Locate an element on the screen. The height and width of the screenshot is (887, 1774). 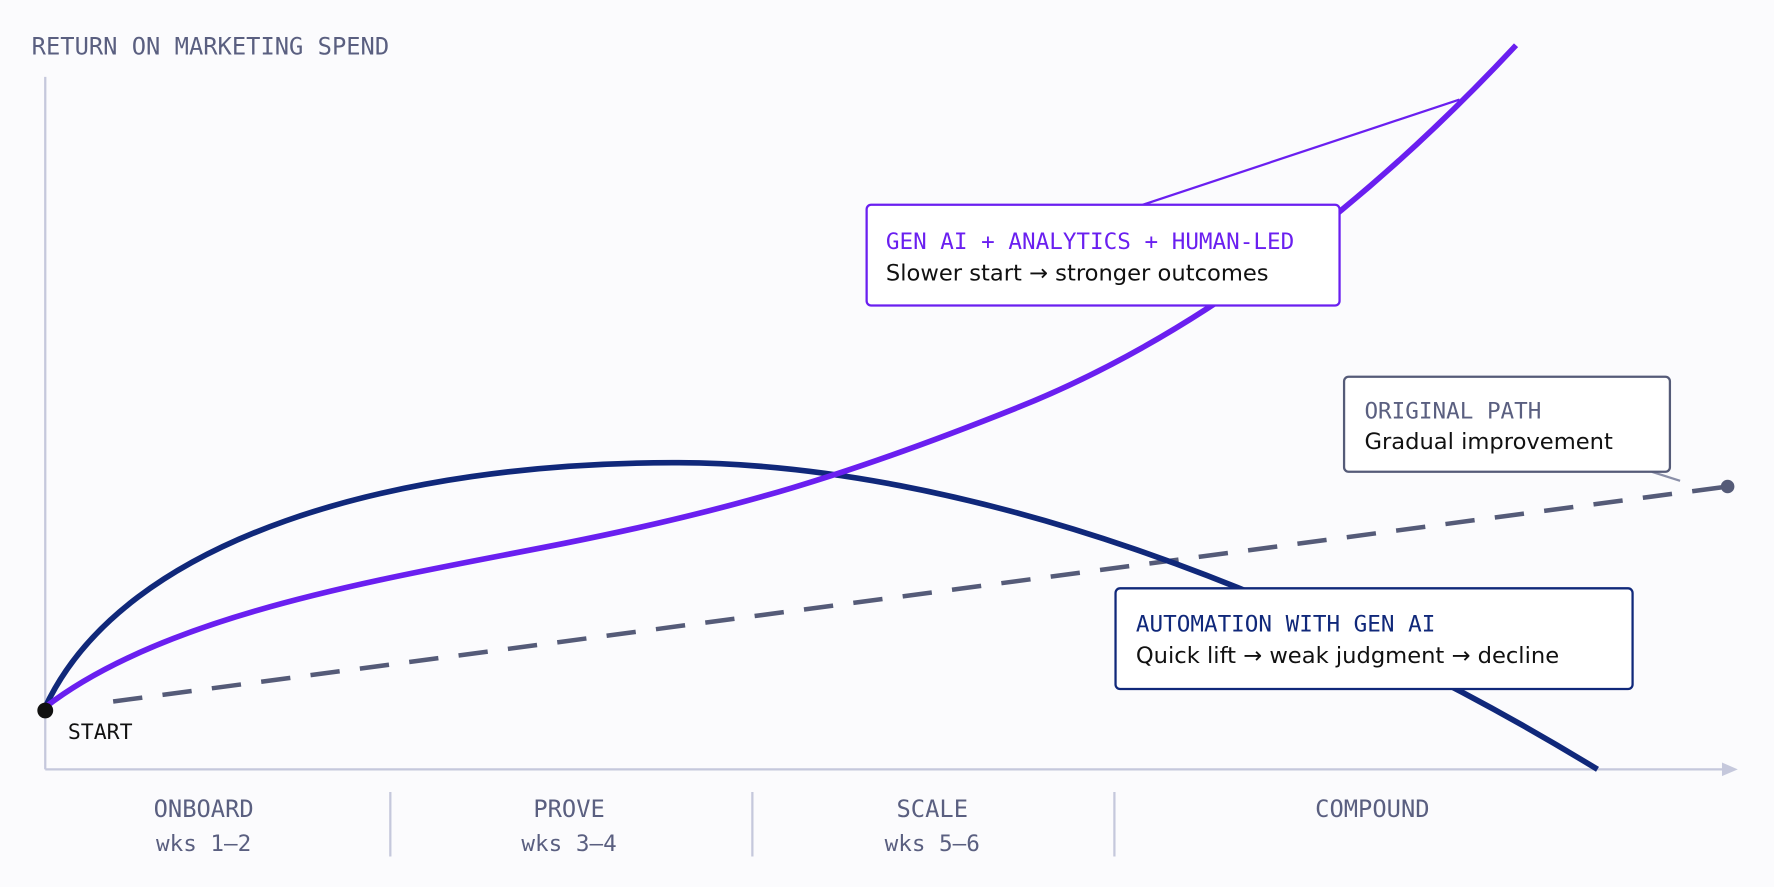
x-axis-arrow is located at coordinates (1729, 769).